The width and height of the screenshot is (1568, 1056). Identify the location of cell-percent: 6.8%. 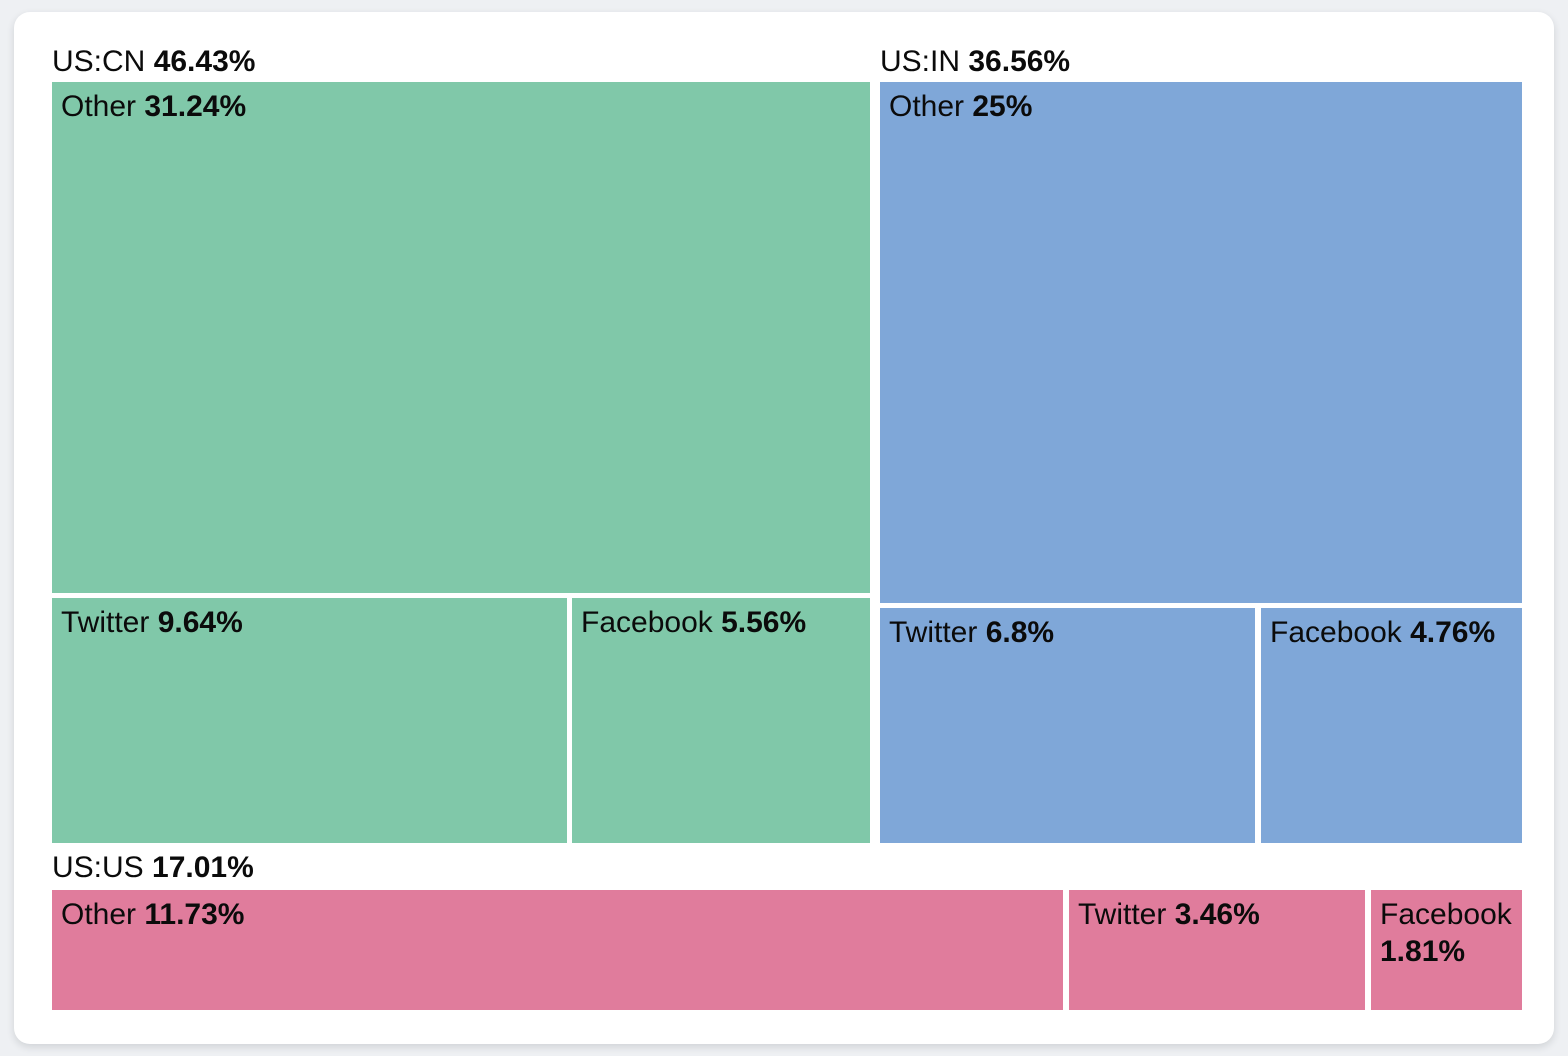
(1020, 632).